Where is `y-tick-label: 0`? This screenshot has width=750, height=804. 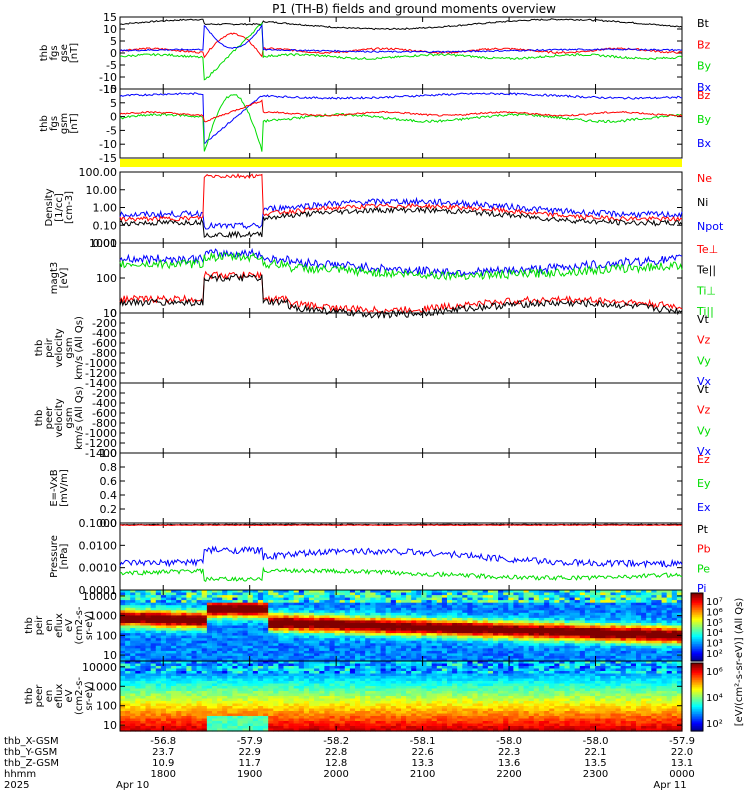
y-tick-label: 0 is located at coordinates (113, 117).